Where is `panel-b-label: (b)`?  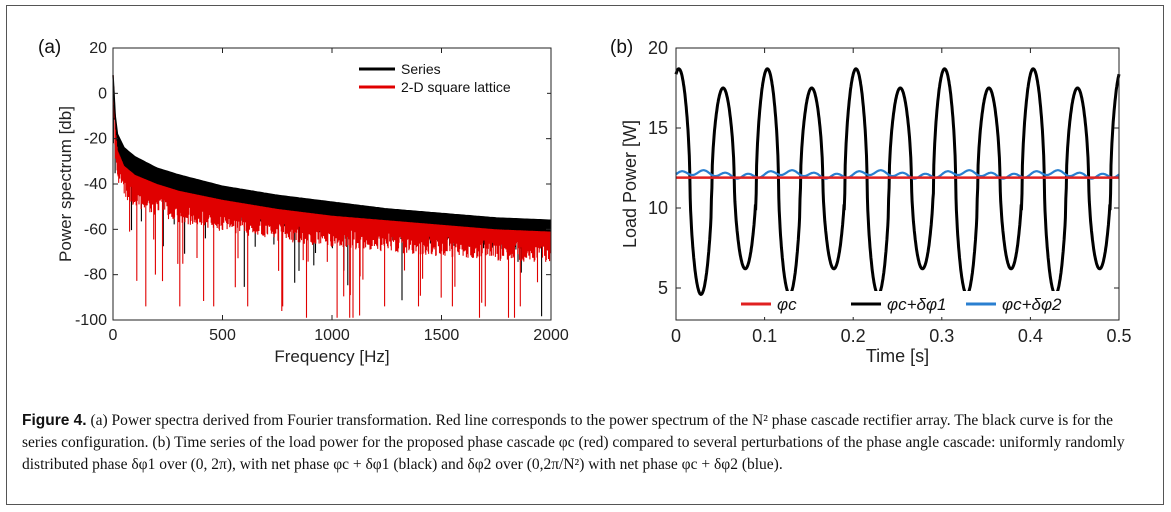
panel-b-label: (b) is located at coordinates (621, 47).